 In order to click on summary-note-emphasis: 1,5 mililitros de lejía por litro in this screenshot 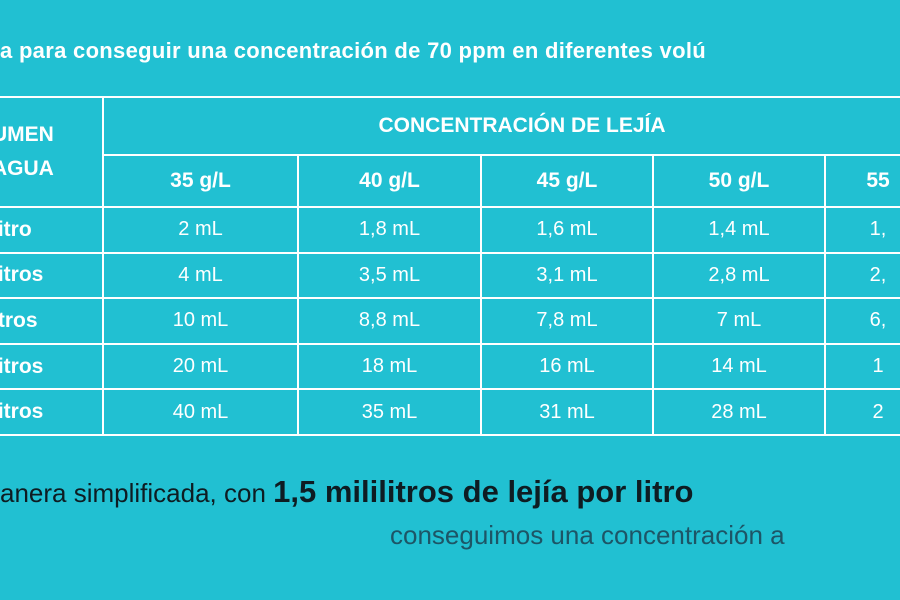, I will do `click(483, 491)`.